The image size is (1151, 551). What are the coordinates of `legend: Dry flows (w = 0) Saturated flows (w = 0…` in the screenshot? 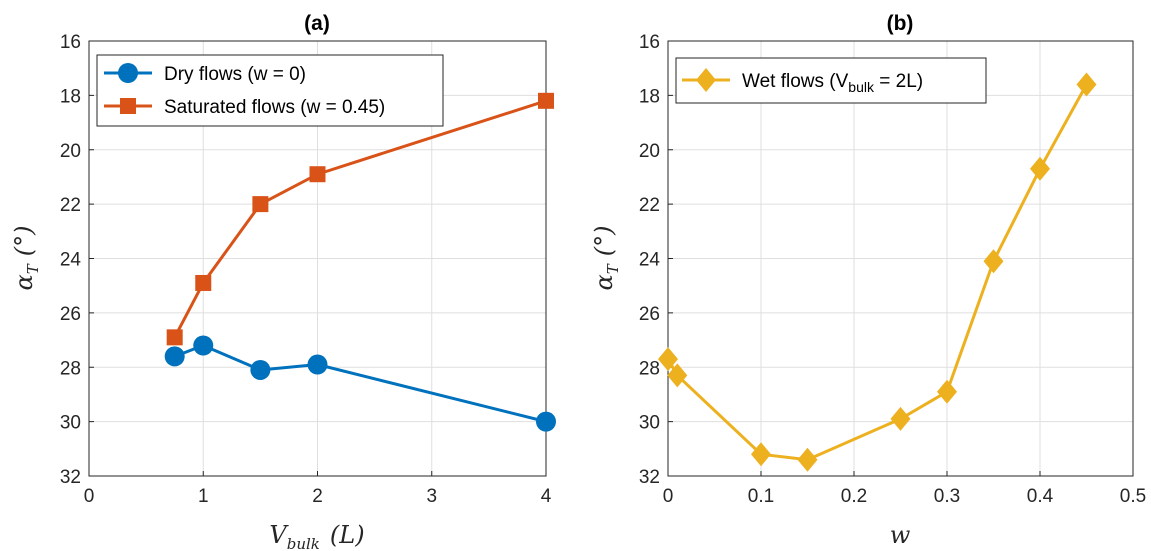 It's located at (270, 90).